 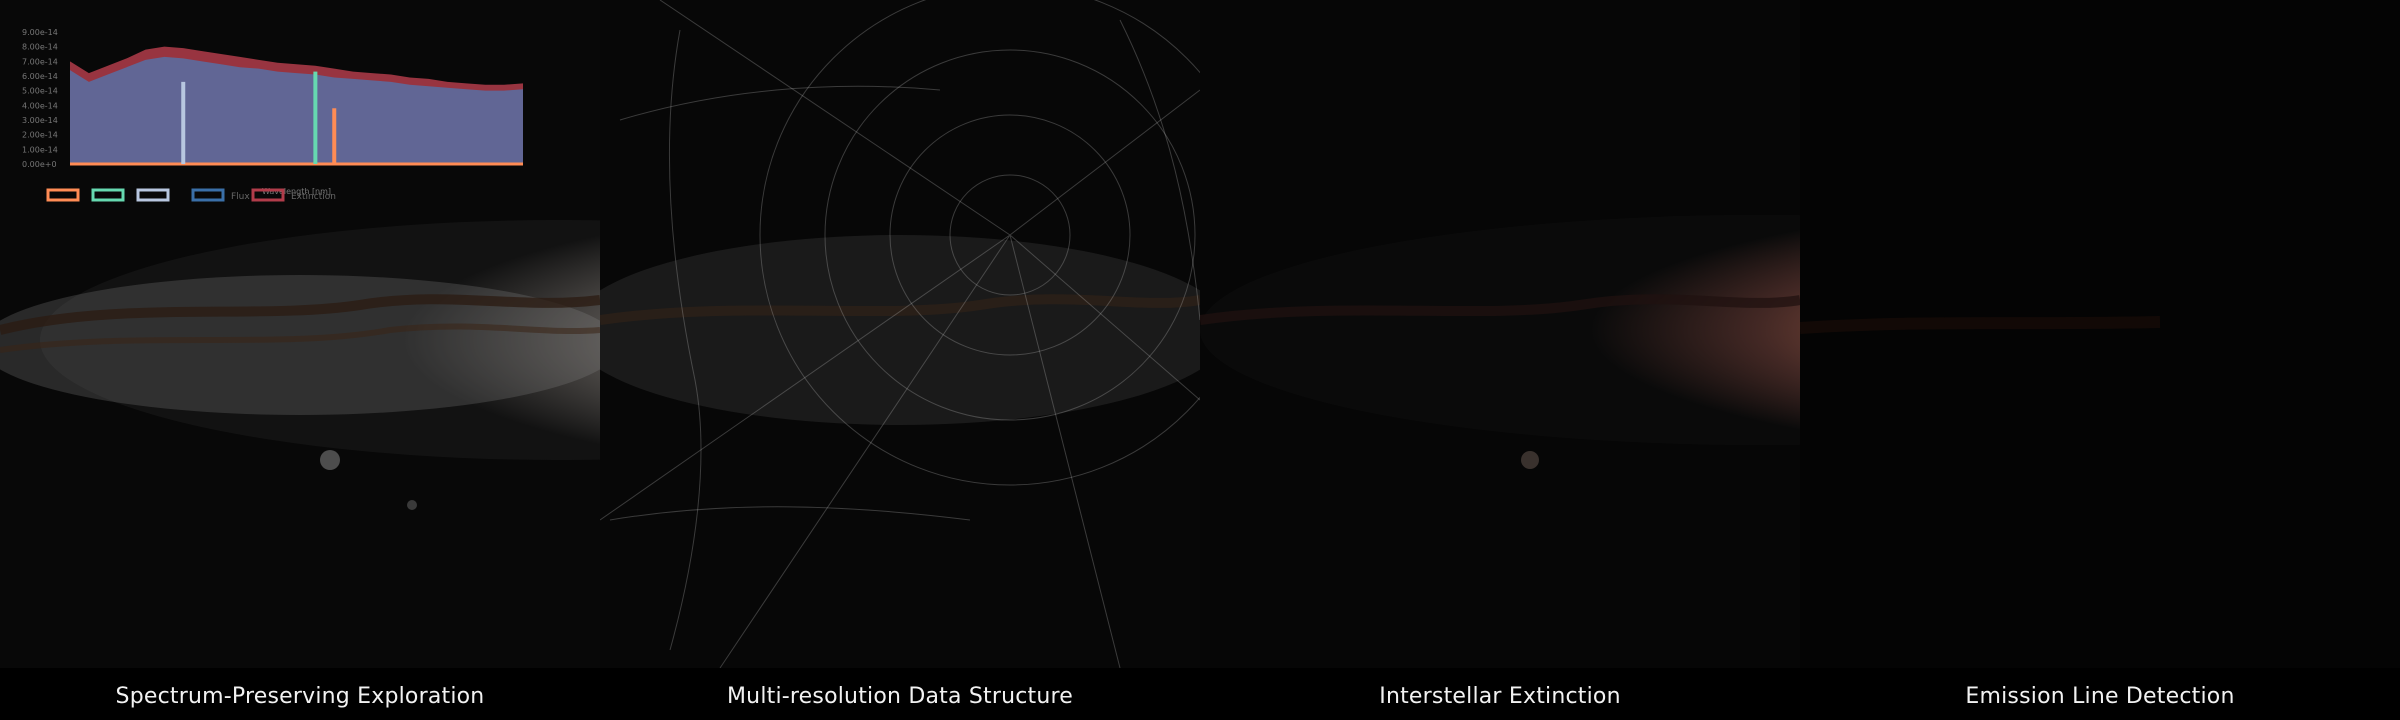 I want to click on y-tick-label: 3.00e-14, so click(x=40, y=120).